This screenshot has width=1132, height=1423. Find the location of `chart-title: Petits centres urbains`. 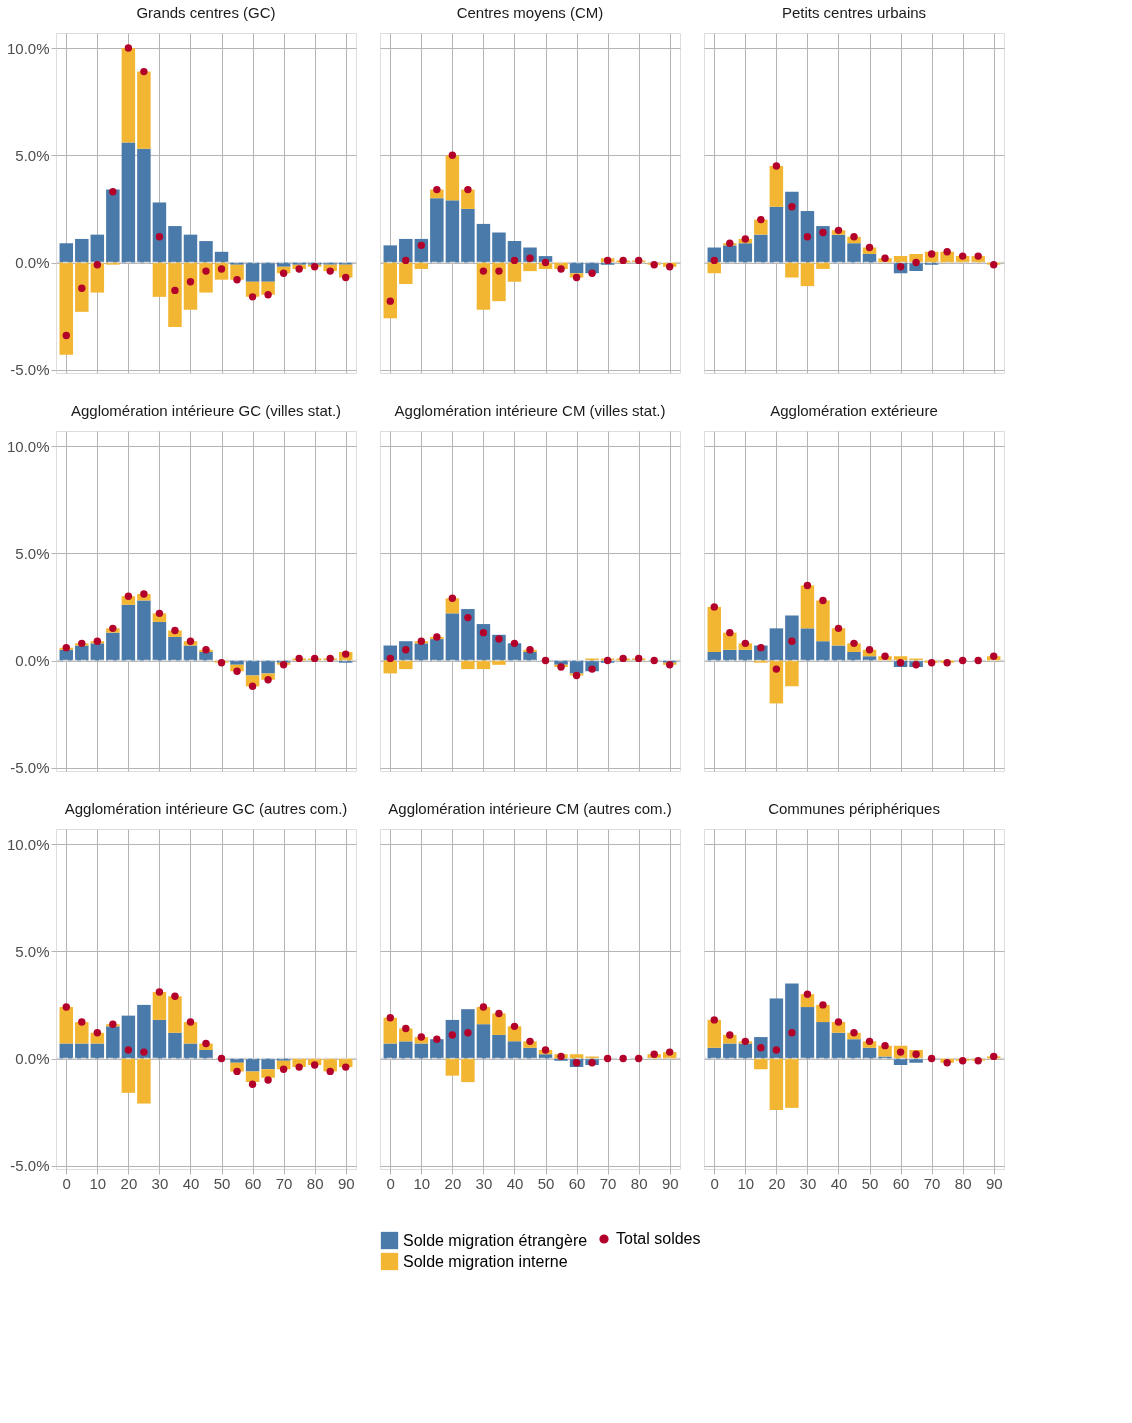

chart-title: Petits centres urbains is located at coordinates (854, 12).